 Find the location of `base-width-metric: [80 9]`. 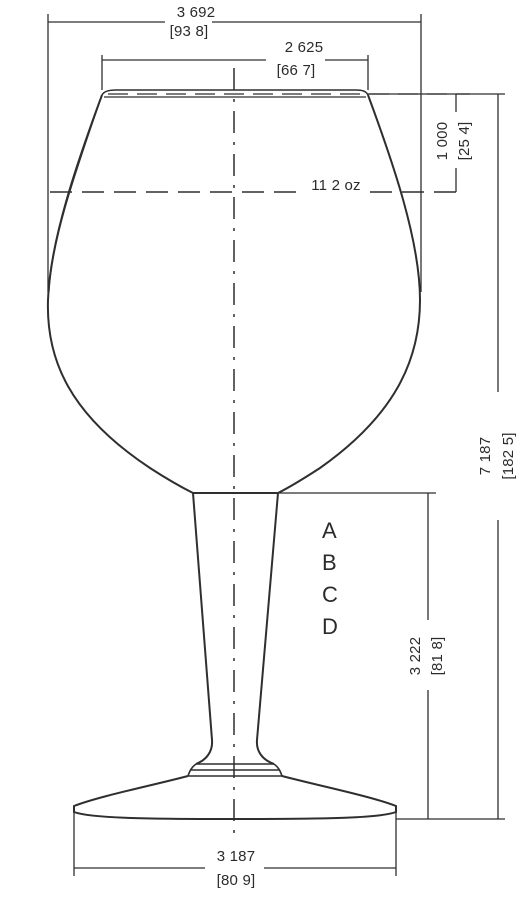

base-width-metric: [80 9] is located at coordinates (236, 880).